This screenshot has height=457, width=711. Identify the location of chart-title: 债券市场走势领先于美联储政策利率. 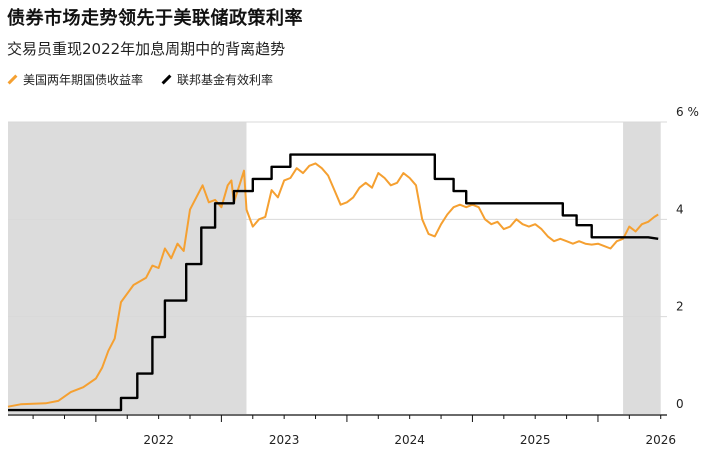
(155, 18).